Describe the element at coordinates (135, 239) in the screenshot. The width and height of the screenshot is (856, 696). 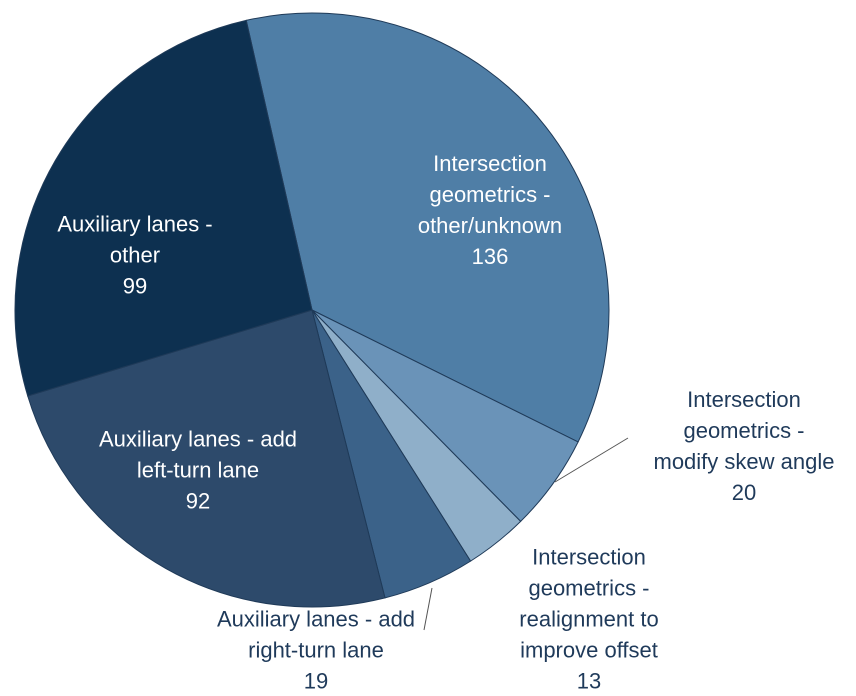
I see `label-name: Auxiliary lanes - other` at that location.